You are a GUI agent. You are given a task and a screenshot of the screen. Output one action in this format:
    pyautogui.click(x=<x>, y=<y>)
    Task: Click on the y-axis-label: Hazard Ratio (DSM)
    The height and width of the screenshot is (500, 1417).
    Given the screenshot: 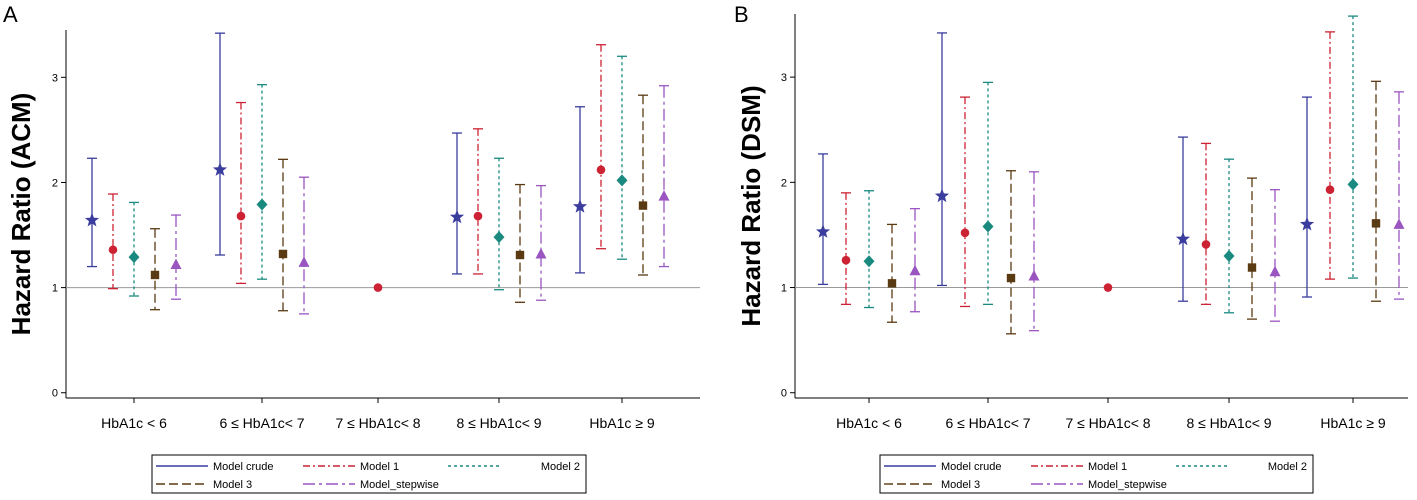 What is the action you would take?
    pyautogui.click(x=751, y=205)
    